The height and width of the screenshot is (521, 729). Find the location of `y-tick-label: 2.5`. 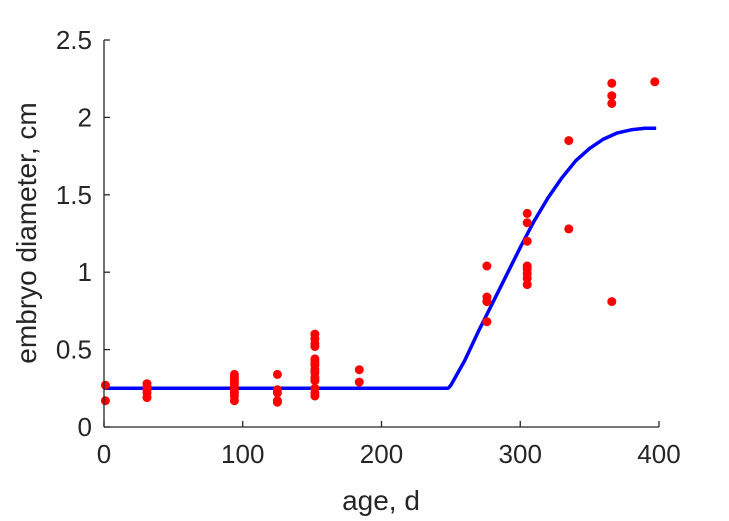

y-tick-label: 2.5 is located at coordinates (74, 40).